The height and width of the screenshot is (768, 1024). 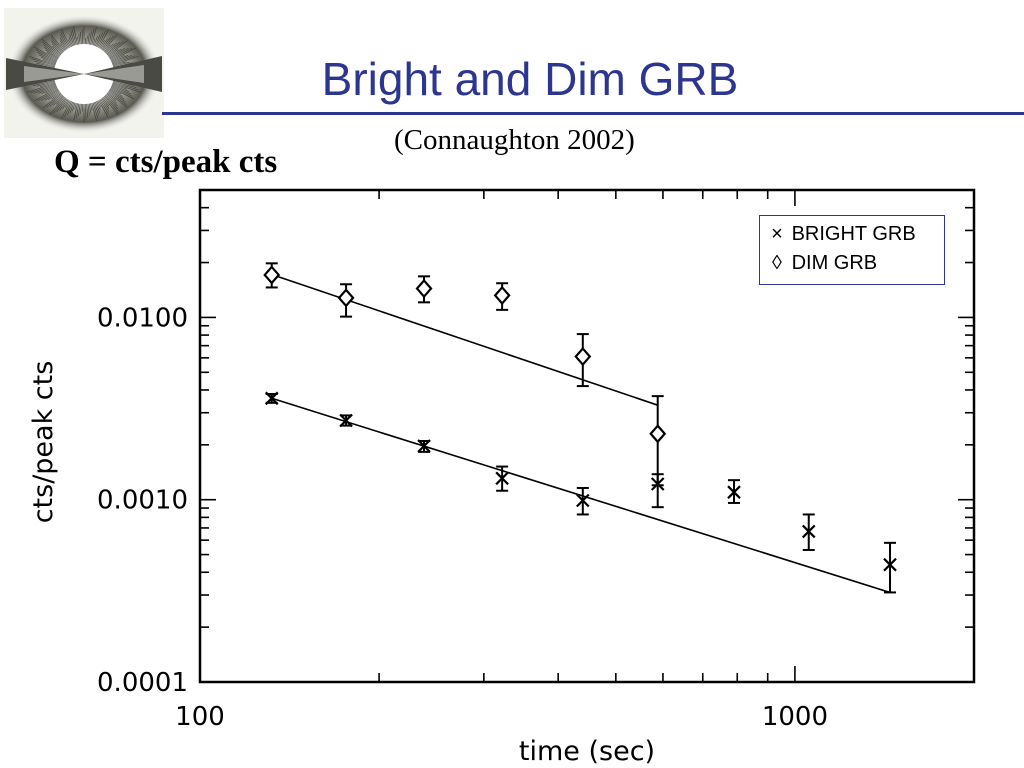 What do you see at coordinates (84, 73) in the screenshot?
I see `grb-jet-logo-icon` at bounding box center [84, 73].